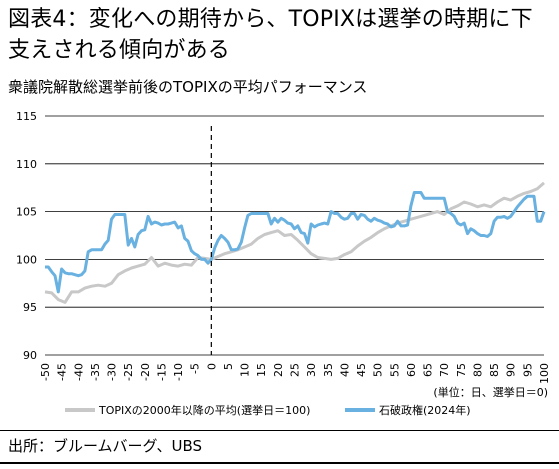 The width and height of the screenshot is (559, 469). I want to click on x-tick-label: 80, so click(477, 370).